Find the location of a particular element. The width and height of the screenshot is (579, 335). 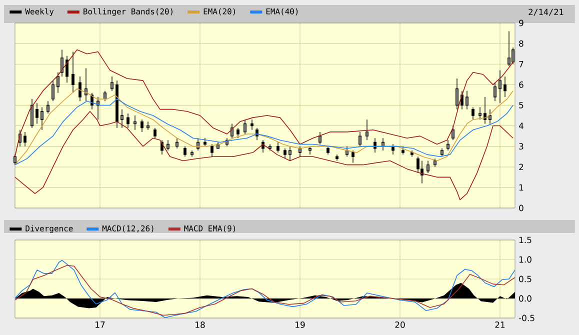

y-tick-label: 1.5 is located at coordinates (525, 240).